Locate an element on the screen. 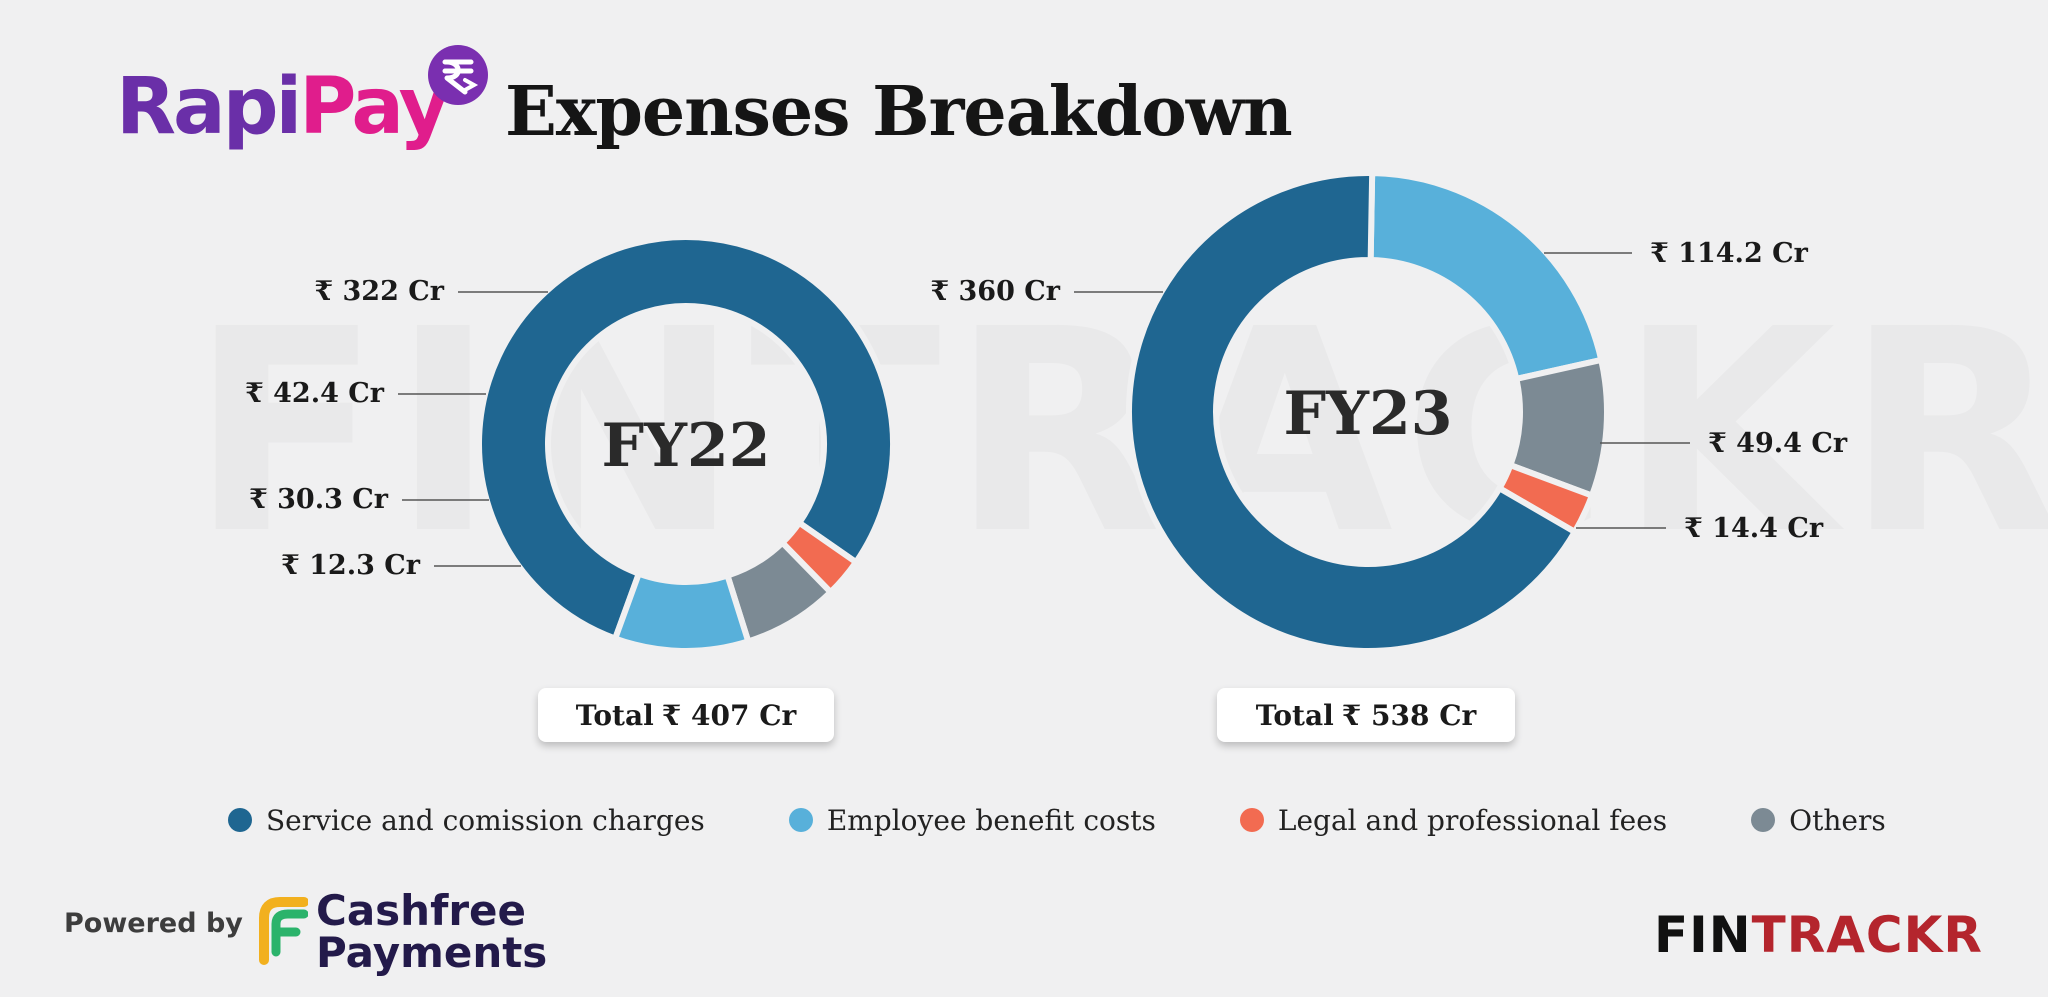 Image resolution: width=2048 pixels, height=997 pixels. rupee-forward-icon is located at coordinates (458, 75).